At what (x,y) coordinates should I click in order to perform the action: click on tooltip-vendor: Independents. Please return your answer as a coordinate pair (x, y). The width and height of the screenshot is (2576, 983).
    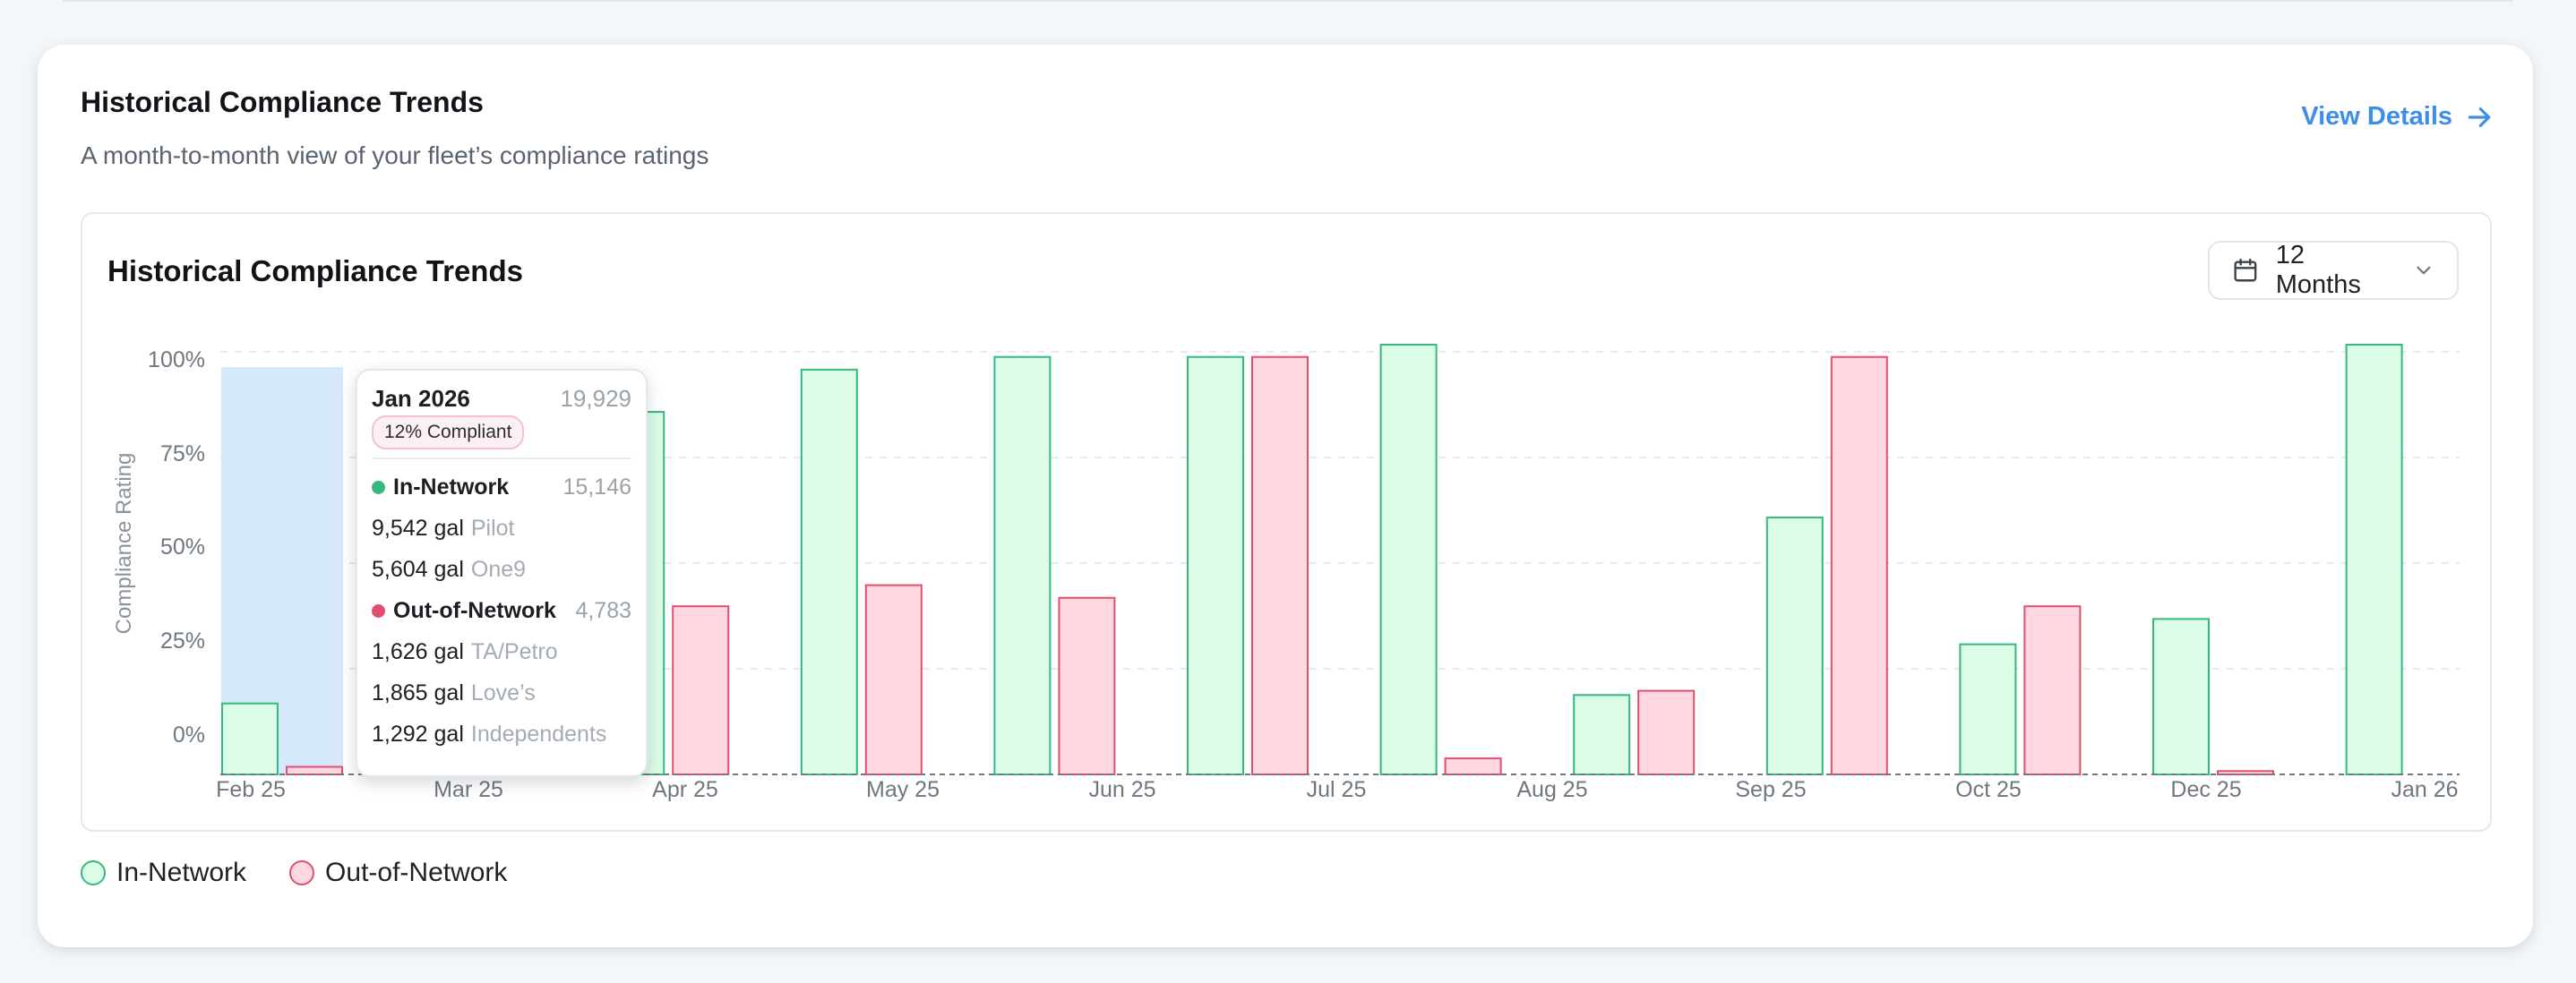
    Looking at the image, I should click on (538, 734).